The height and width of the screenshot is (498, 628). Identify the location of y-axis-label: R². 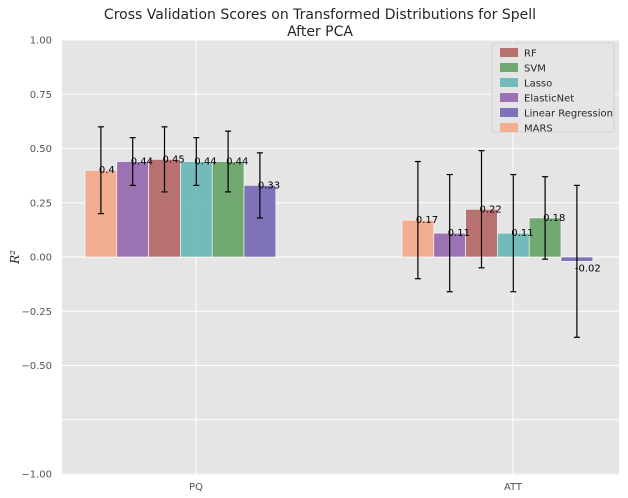
(15, 257).